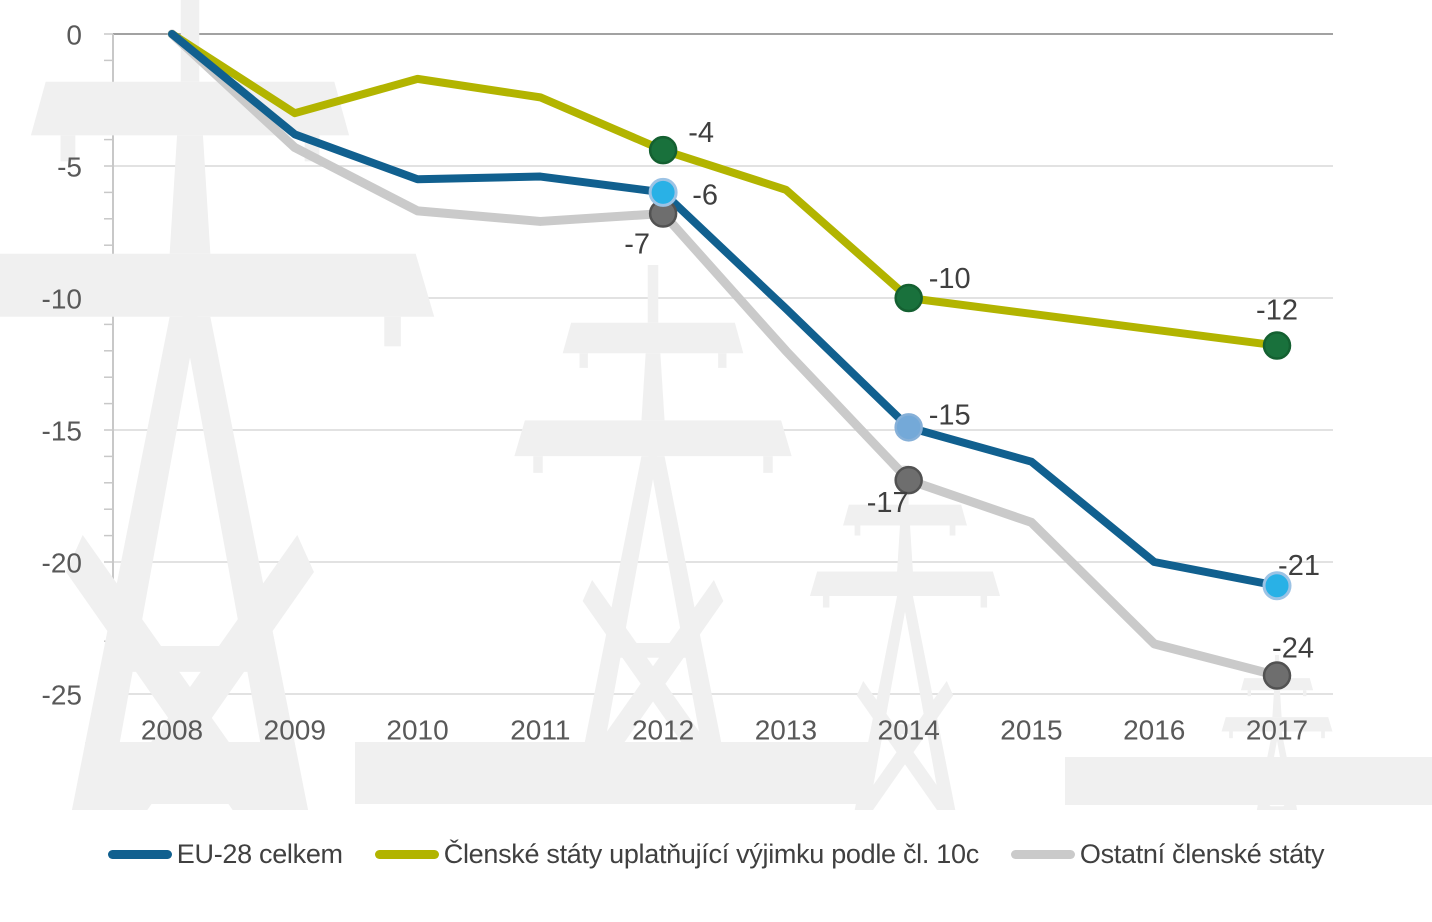 Image resolution: width=1432 pixels, height=922 pixels. I want to click on legend-item-eu28: EU-28 celkem, so click(225, 854).